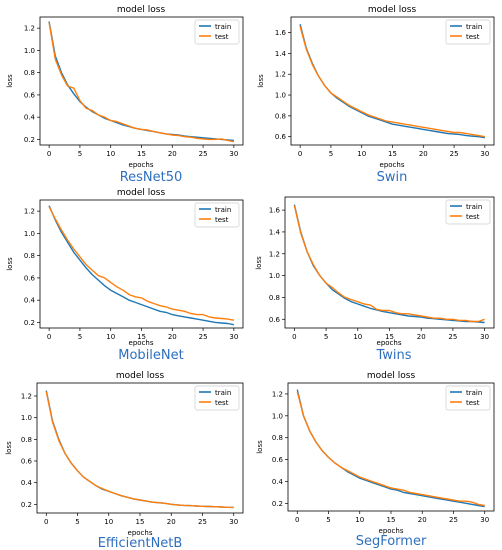 The height and width of the screenshot is (550, 502). Describe the element at coordinates (151, 177) in the screenshot. I see `chart-caption: ResNet50` at that location.